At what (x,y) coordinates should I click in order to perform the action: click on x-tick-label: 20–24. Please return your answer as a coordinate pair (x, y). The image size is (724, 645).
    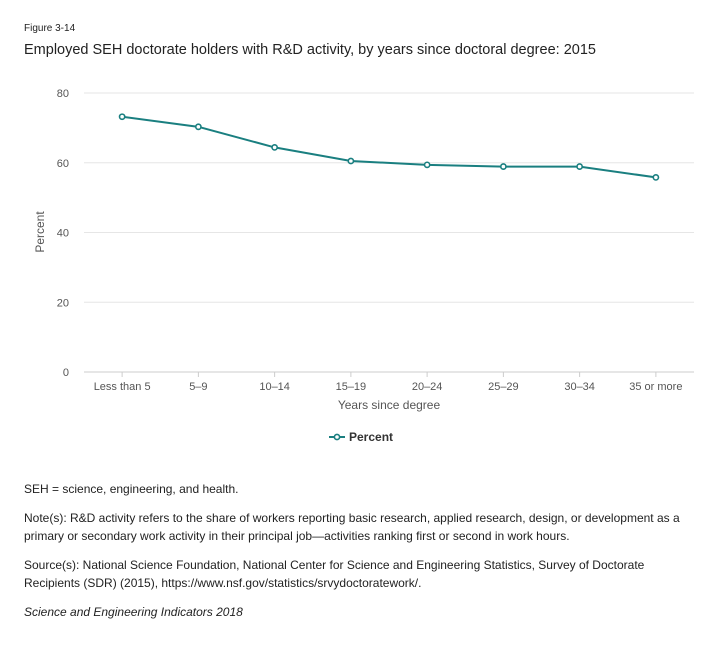
    Looking at the image, I should click on (427, 387).